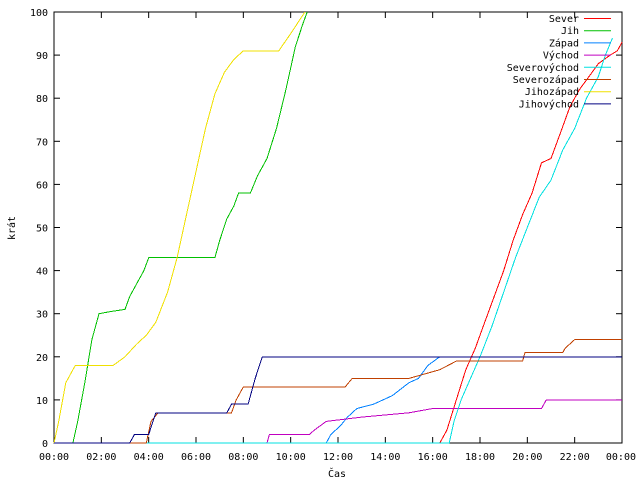 This screenshot has width=640, height=480. What do you see at coordinates (196, 457) in the screenshot?
I see `x-tick-label: 06:00` at bounding box center [196, 457].